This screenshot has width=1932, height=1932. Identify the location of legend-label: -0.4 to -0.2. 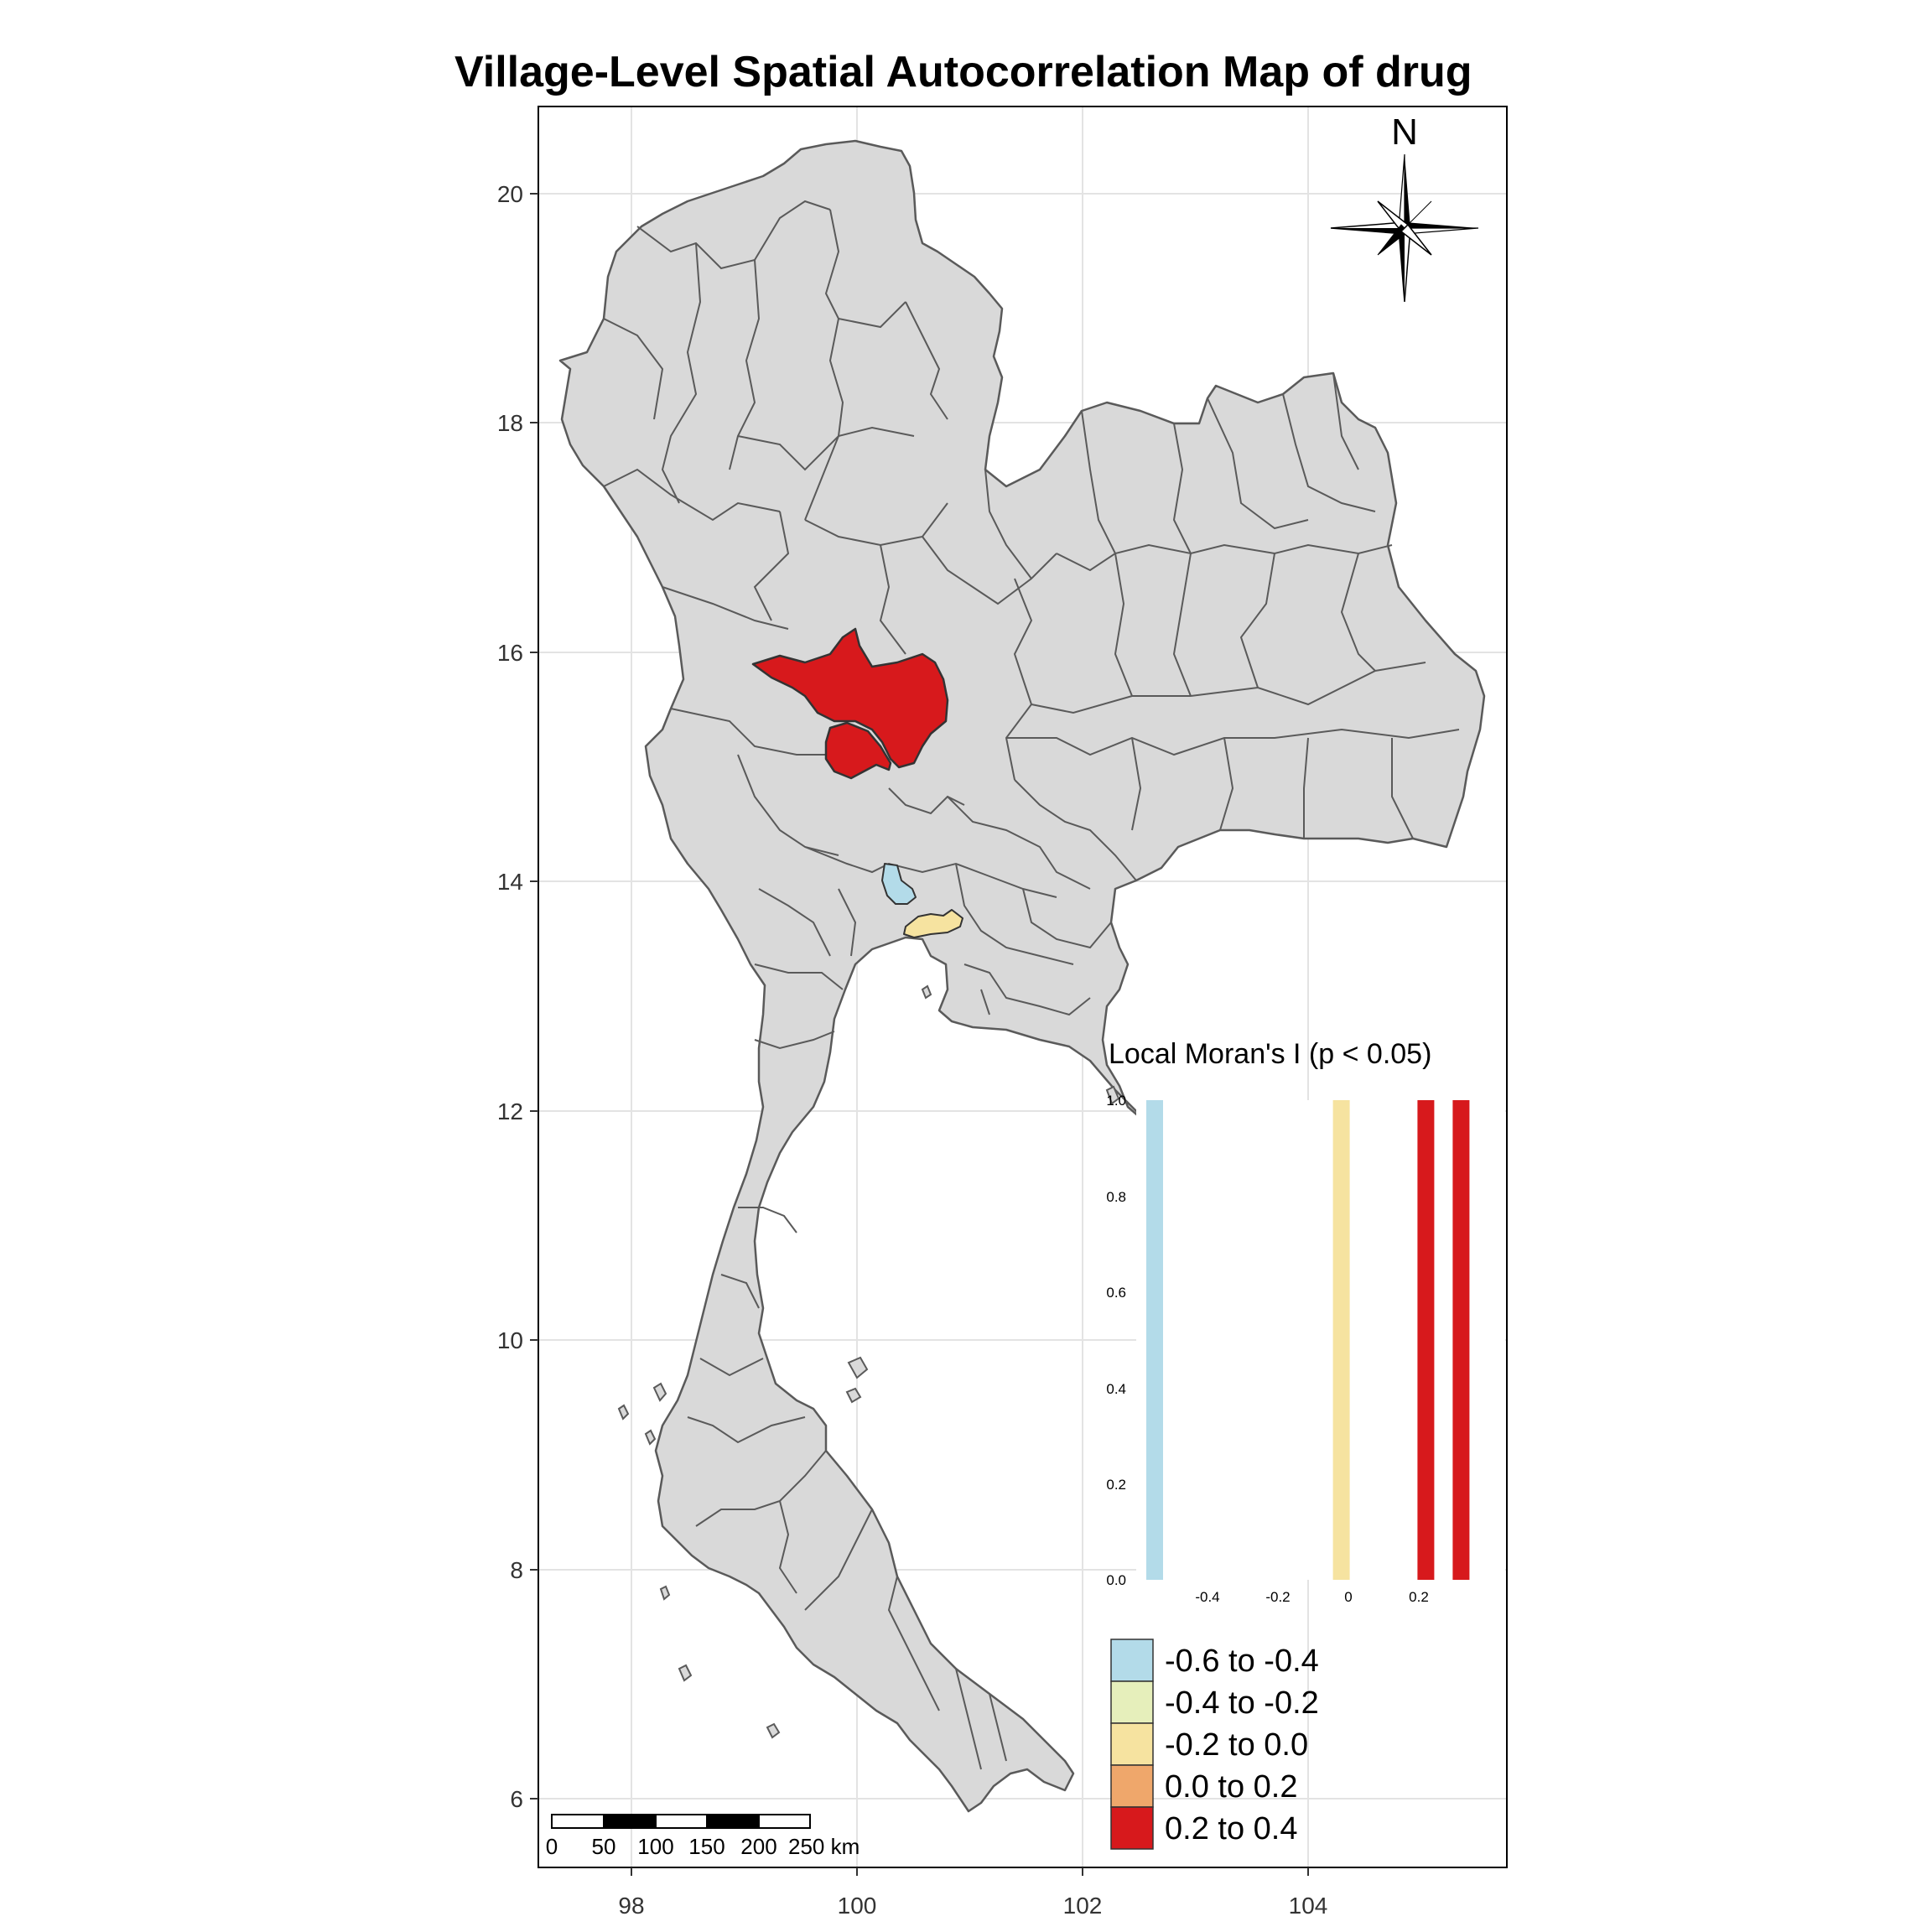
(1242, 1703).